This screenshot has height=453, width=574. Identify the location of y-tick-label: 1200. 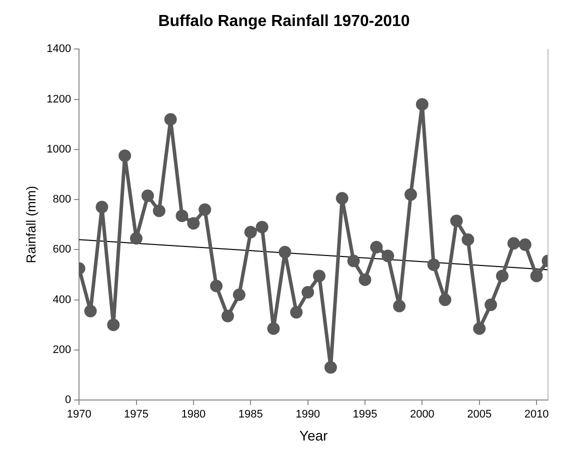
(59, 99).